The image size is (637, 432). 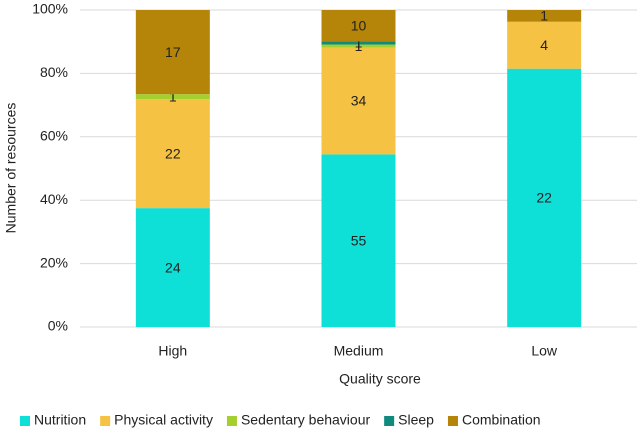 What do you see at coordinates (54, 136) in the screenshot?
I see `y-tick-label: 60%` at bounding box center [54, 136].